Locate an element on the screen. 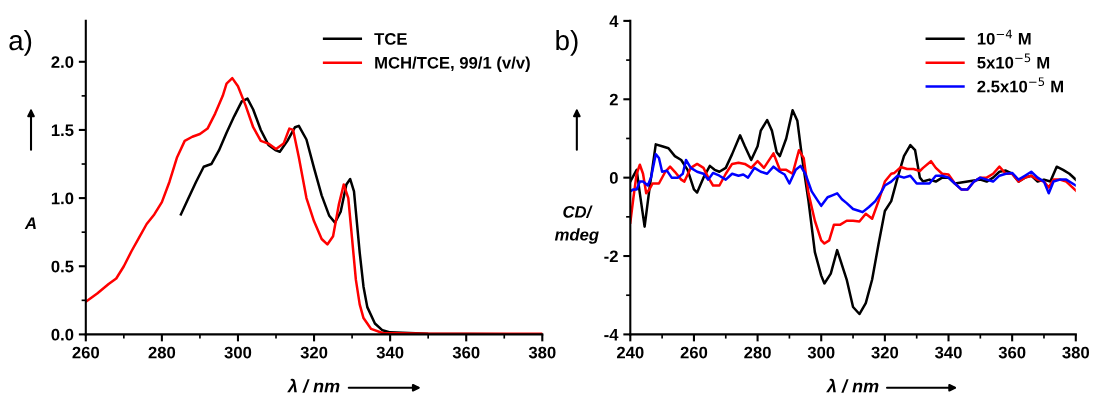  legend-label: TCE is located at coordinates (390, 39).